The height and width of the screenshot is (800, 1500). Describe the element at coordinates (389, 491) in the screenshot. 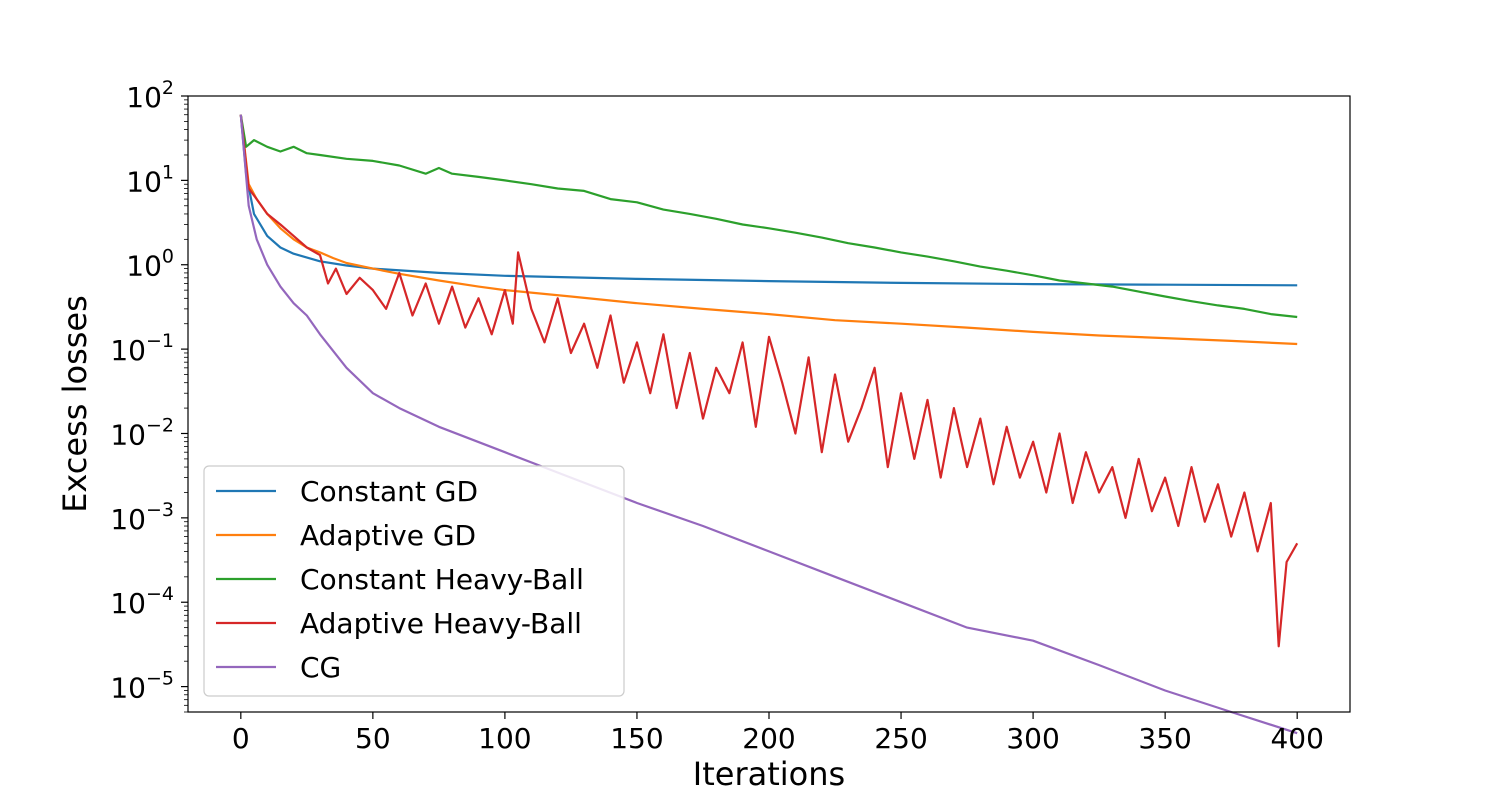

I see `legend-label: Constant GD` at that location.